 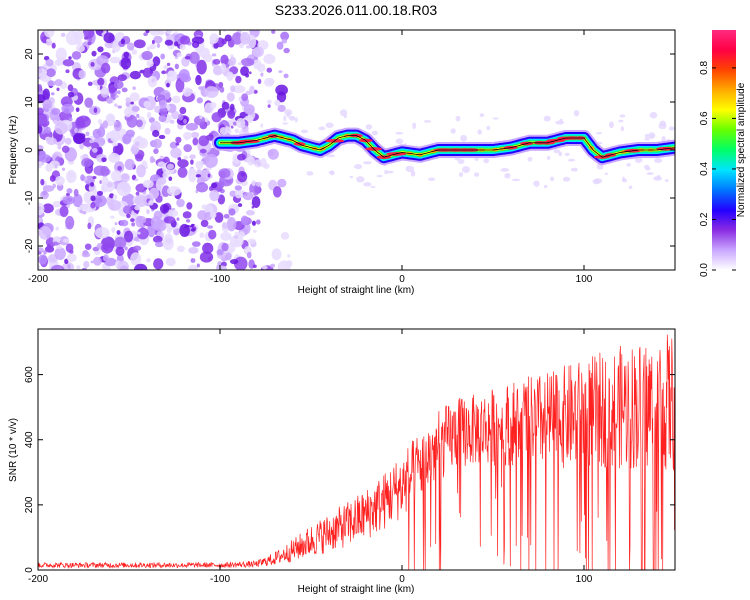 What do you see at coordinates (741, 149) in the screenshot?
I see `colorbar-label: Normalized spectral amplitude` at bounding box center [741, 149].